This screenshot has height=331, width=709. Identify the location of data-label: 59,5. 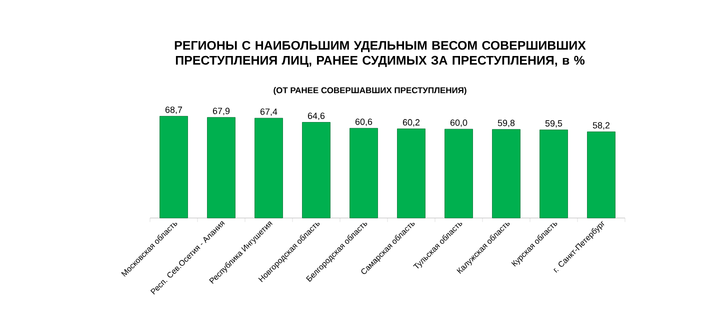
(553, 124).